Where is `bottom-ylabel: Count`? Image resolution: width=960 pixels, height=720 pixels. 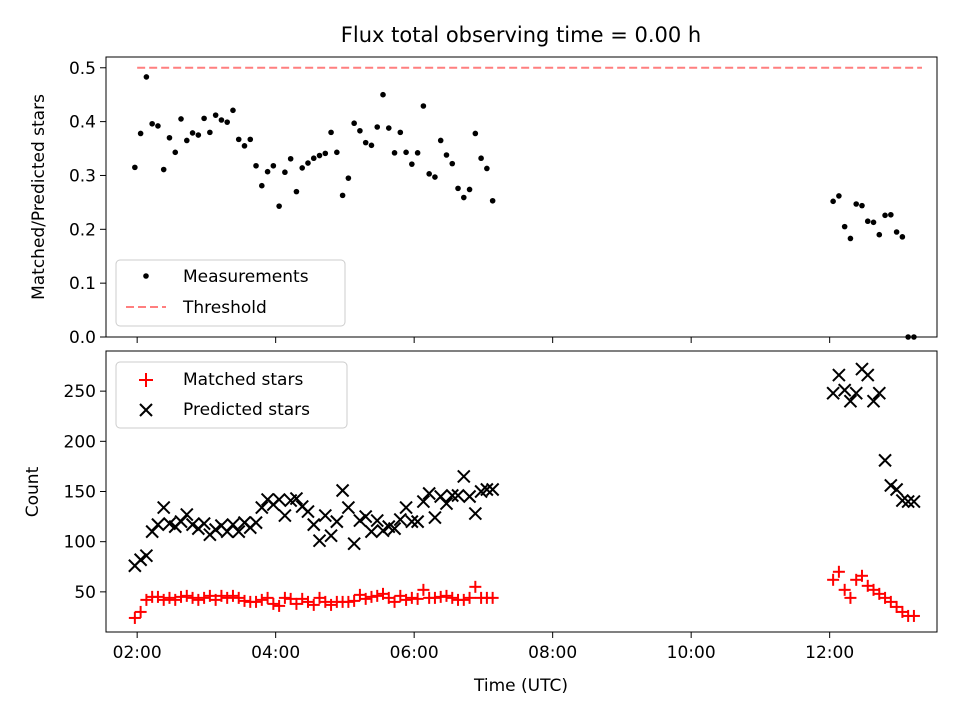 bottom-ylabel: Count is located at coordinates (33, 491).